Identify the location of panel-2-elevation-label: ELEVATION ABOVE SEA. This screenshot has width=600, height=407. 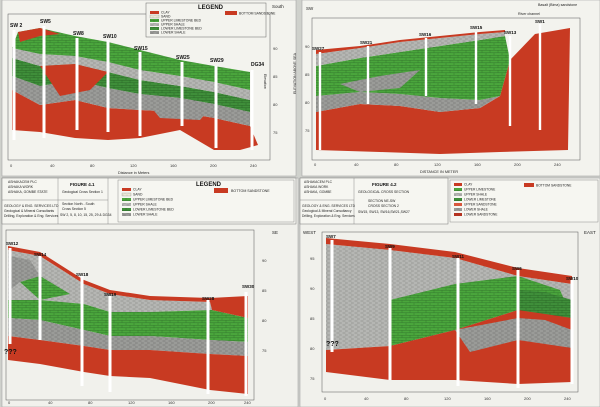
(295, 73).